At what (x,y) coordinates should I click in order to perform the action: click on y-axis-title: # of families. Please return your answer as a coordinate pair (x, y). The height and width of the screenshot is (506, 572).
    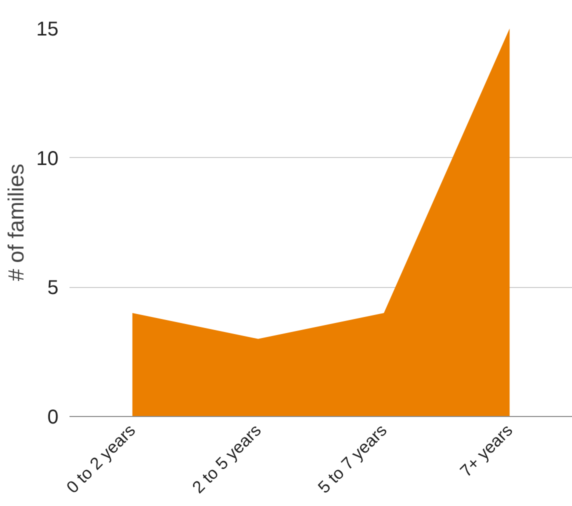
    Looking at the image, I should click on (15, 223).